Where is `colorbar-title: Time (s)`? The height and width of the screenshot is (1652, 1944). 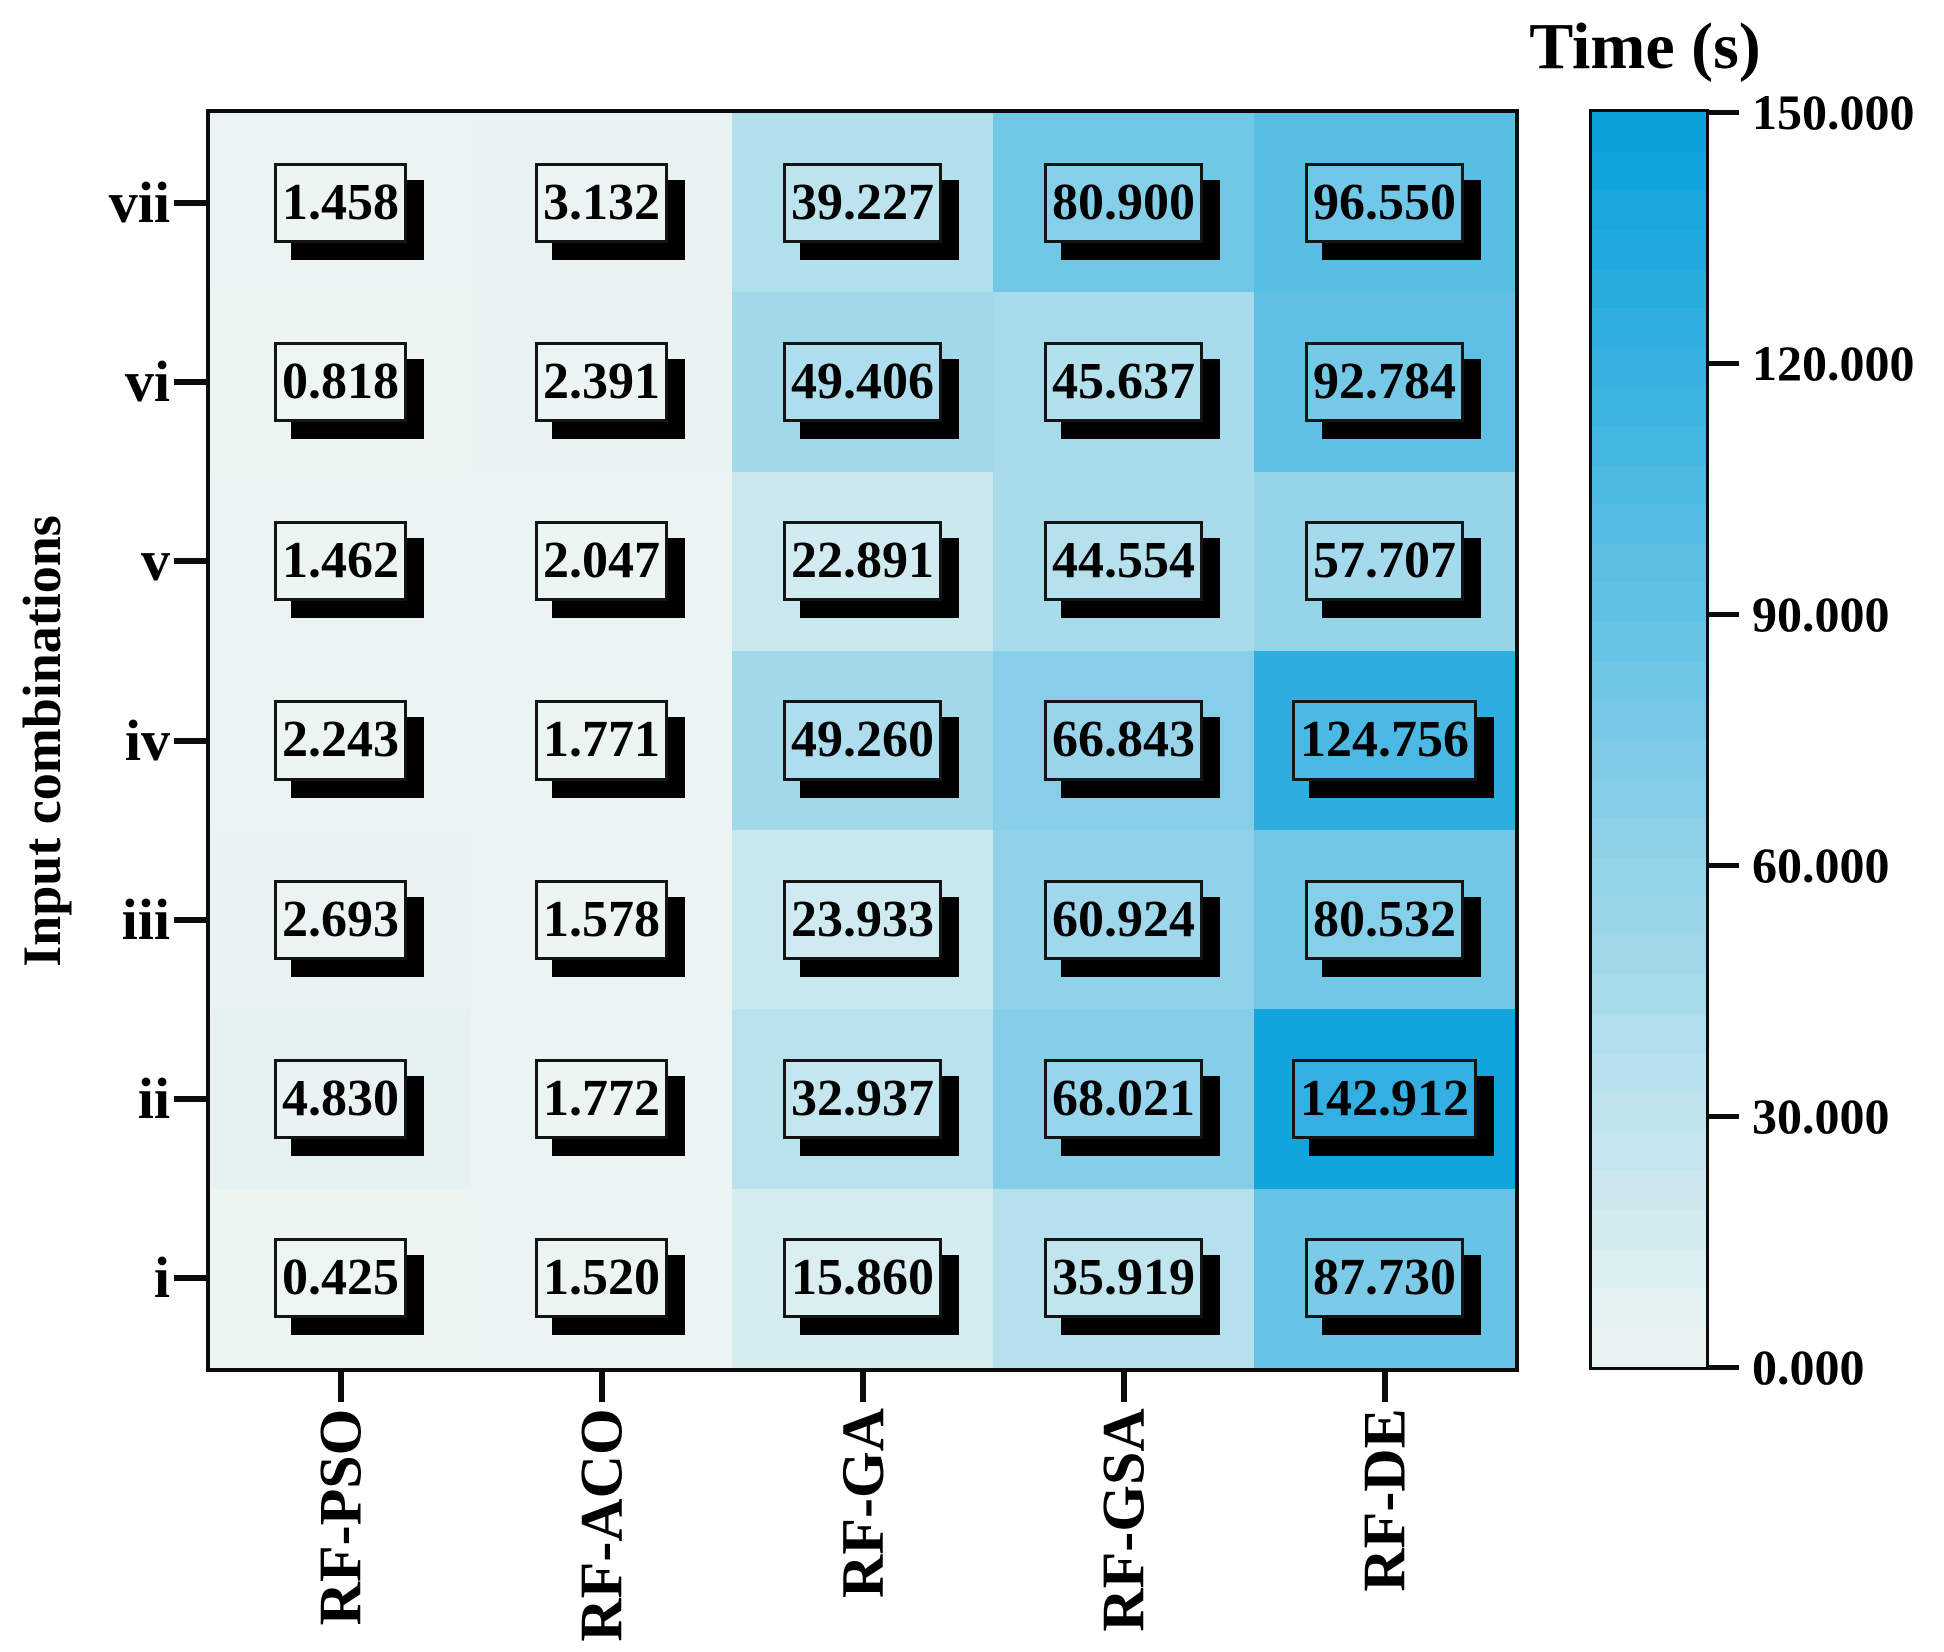
colorbar-title: Time (s) is located at coordinates (1645, 46).